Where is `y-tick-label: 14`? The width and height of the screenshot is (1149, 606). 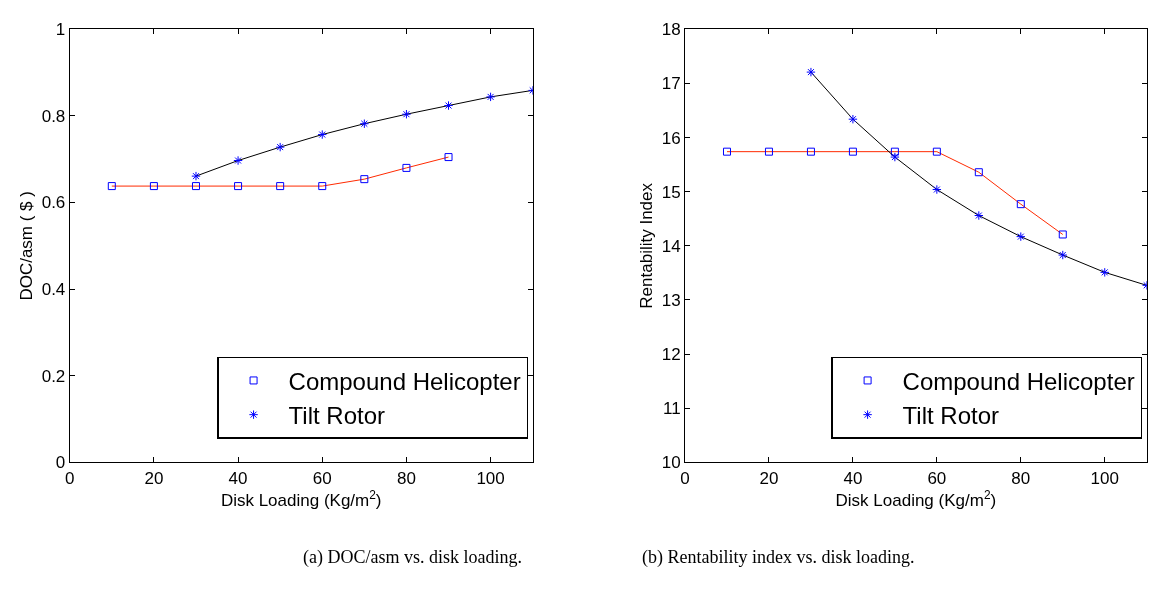
y-tick-label: 14 is located at coordinates (671, 246).